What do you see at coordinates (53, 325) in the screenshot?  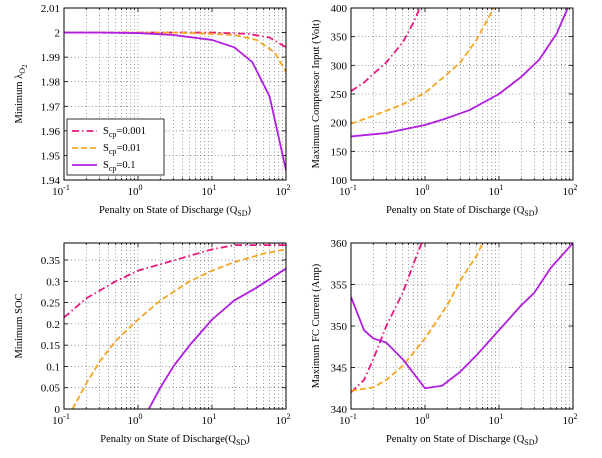 I see `y-tick-label: 0.2` at bounding box center [53, 325].